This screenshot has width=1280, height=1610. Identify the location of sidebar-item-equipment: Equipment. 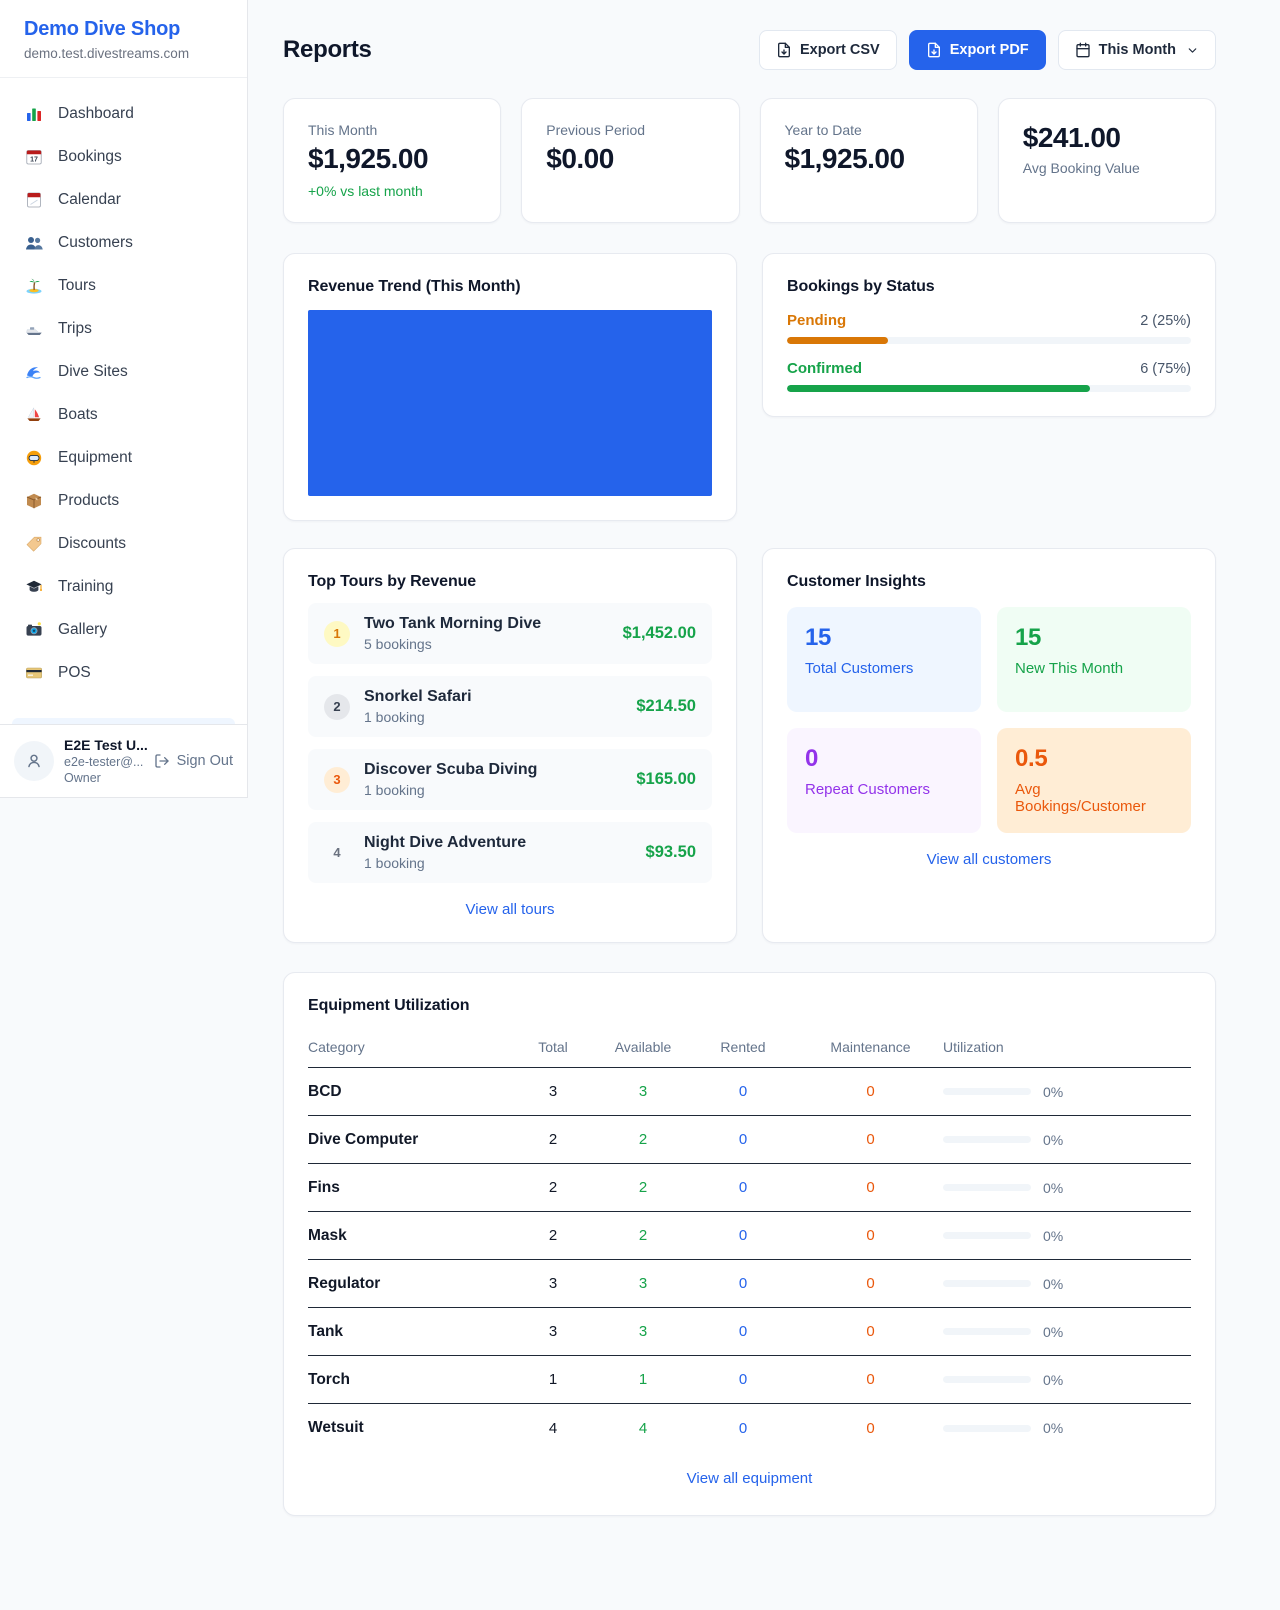
(123, 457).